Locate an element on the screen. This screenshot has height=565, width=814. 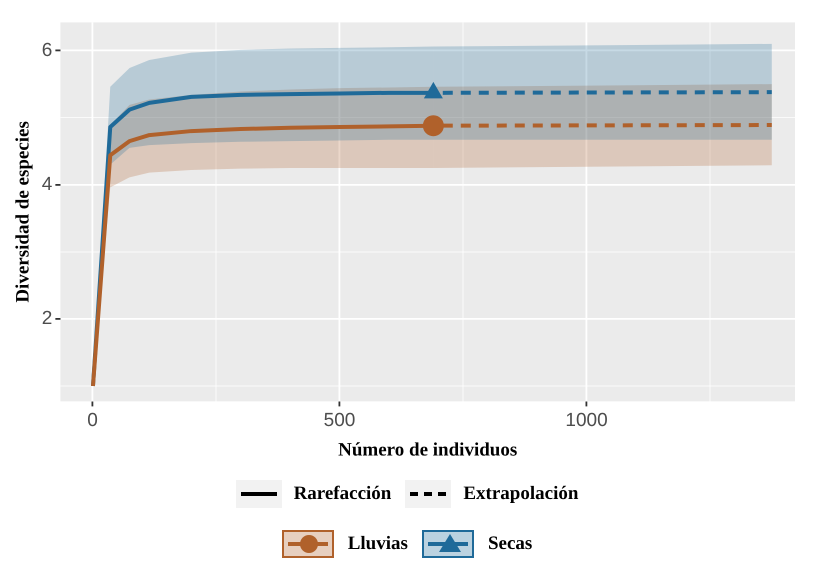
x-tick-label: 1000 is located at coordinates (586, 421).